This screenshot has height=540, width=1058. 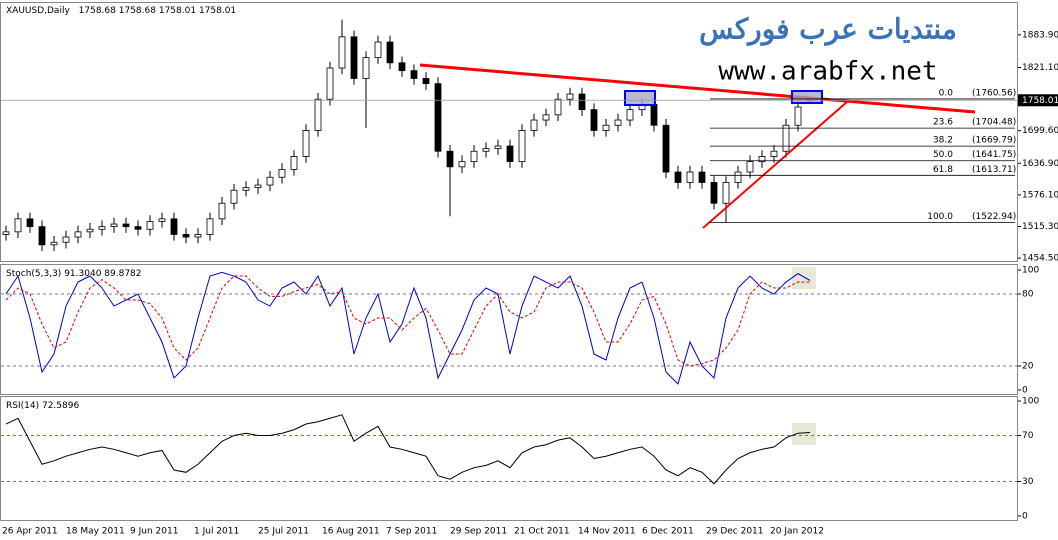 I want to click on current-price-box, so click(x=1038, y=100).